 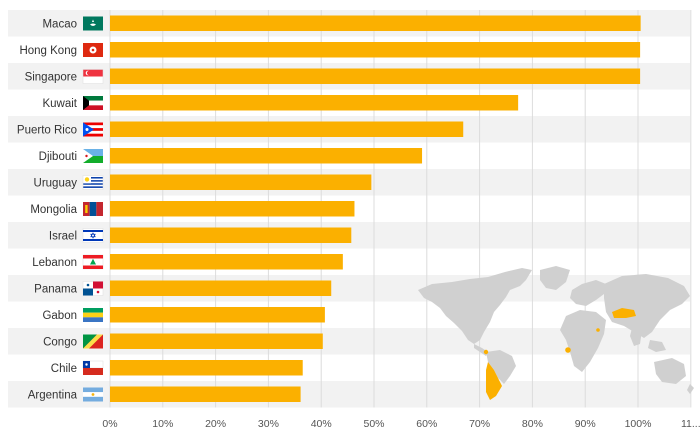 I want to click on map-south-america, so click(x=501, y=367).